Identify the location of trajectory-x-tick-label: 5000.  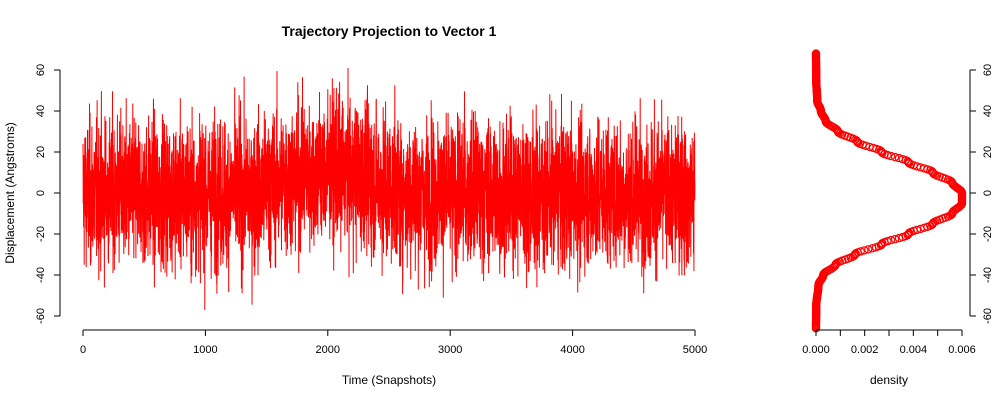
(695, 350).